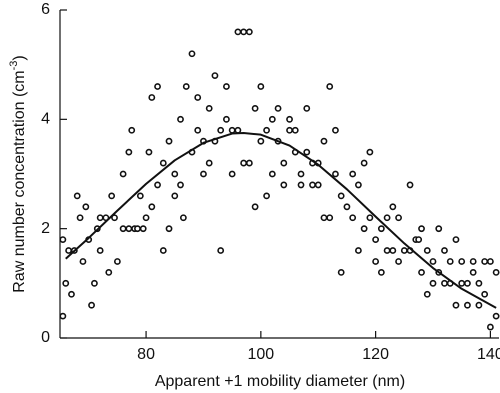  I want to click on x-tick-label: 140, so click(488, 354).